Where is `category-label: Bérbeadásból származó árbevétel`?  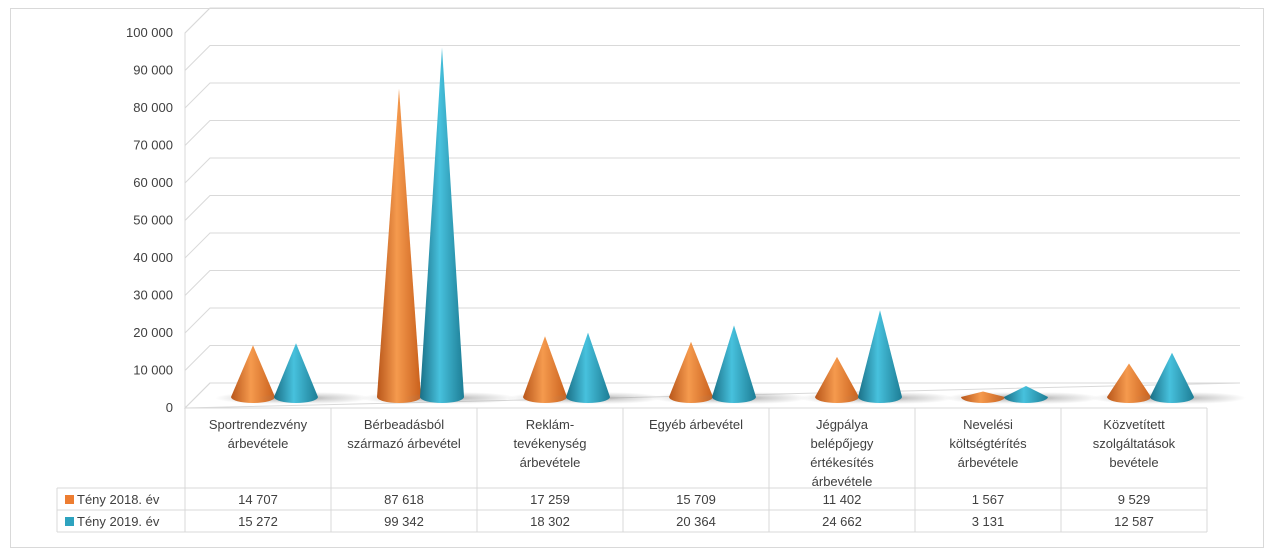
category-label: Bérbeadásból származó árbevétel is located at coordinates (404, 434).